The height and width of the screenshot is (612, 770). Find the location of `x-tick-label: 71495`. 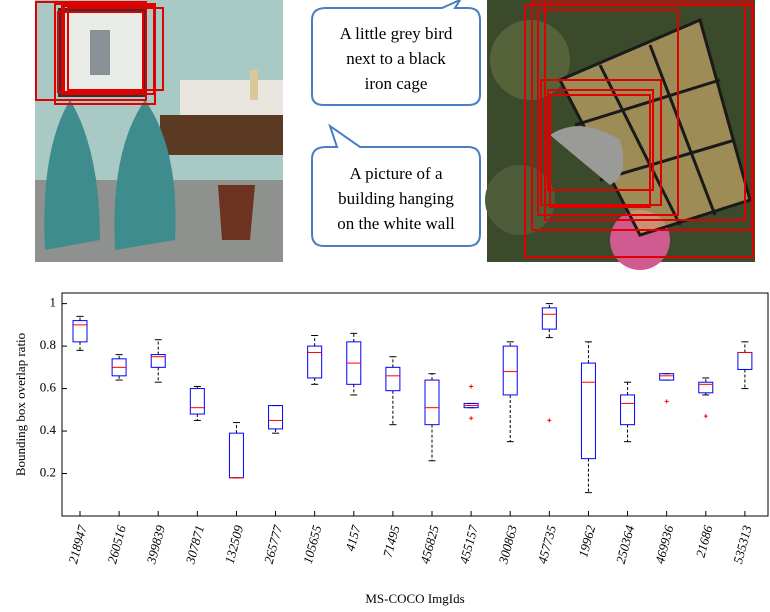

x-tick-label: 71495 is located at coordinates (391, 541).